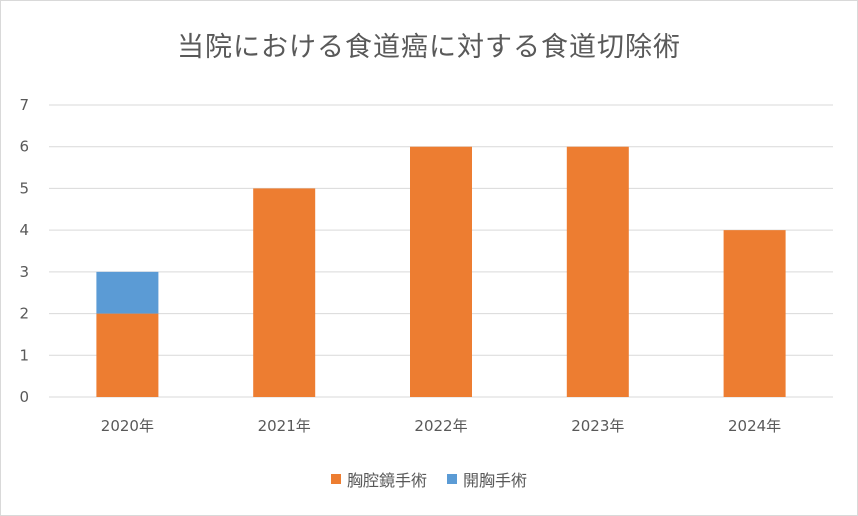 The image size is (858, 516). Describe the element at coordinates (754, 426) in the screenshot. I see `x-tick-label-4: 2024年` at that location.